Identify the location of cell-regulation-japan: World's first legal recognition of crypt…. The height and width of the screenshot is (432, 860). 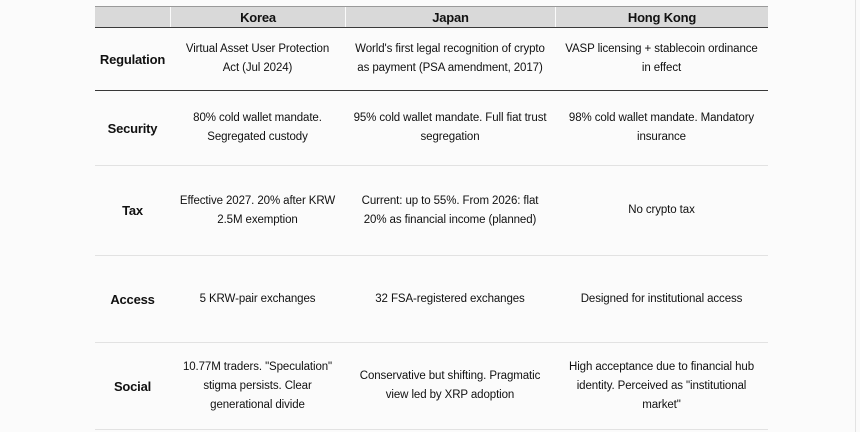
(450, 58).